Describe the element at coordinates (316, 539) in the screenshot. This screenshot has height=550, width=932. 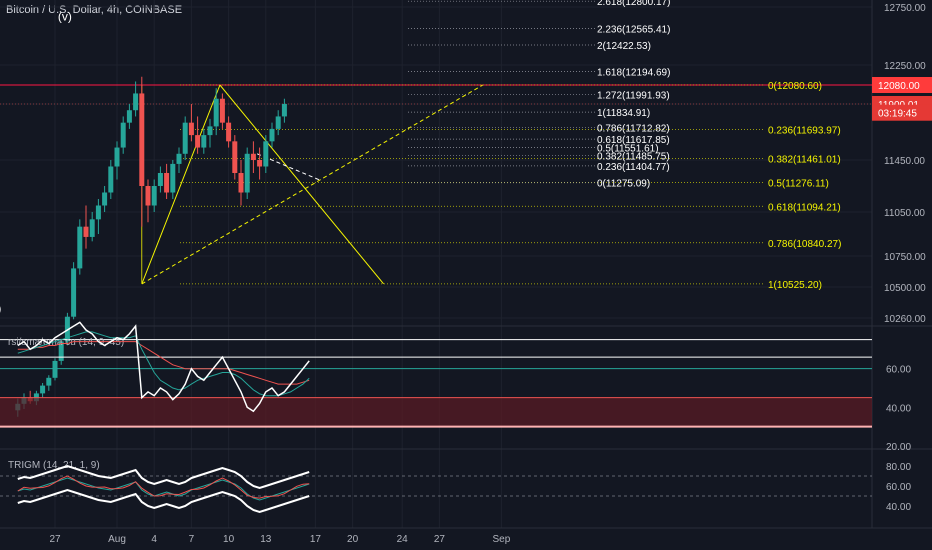
I see `time-tick-label: 17` at that location.